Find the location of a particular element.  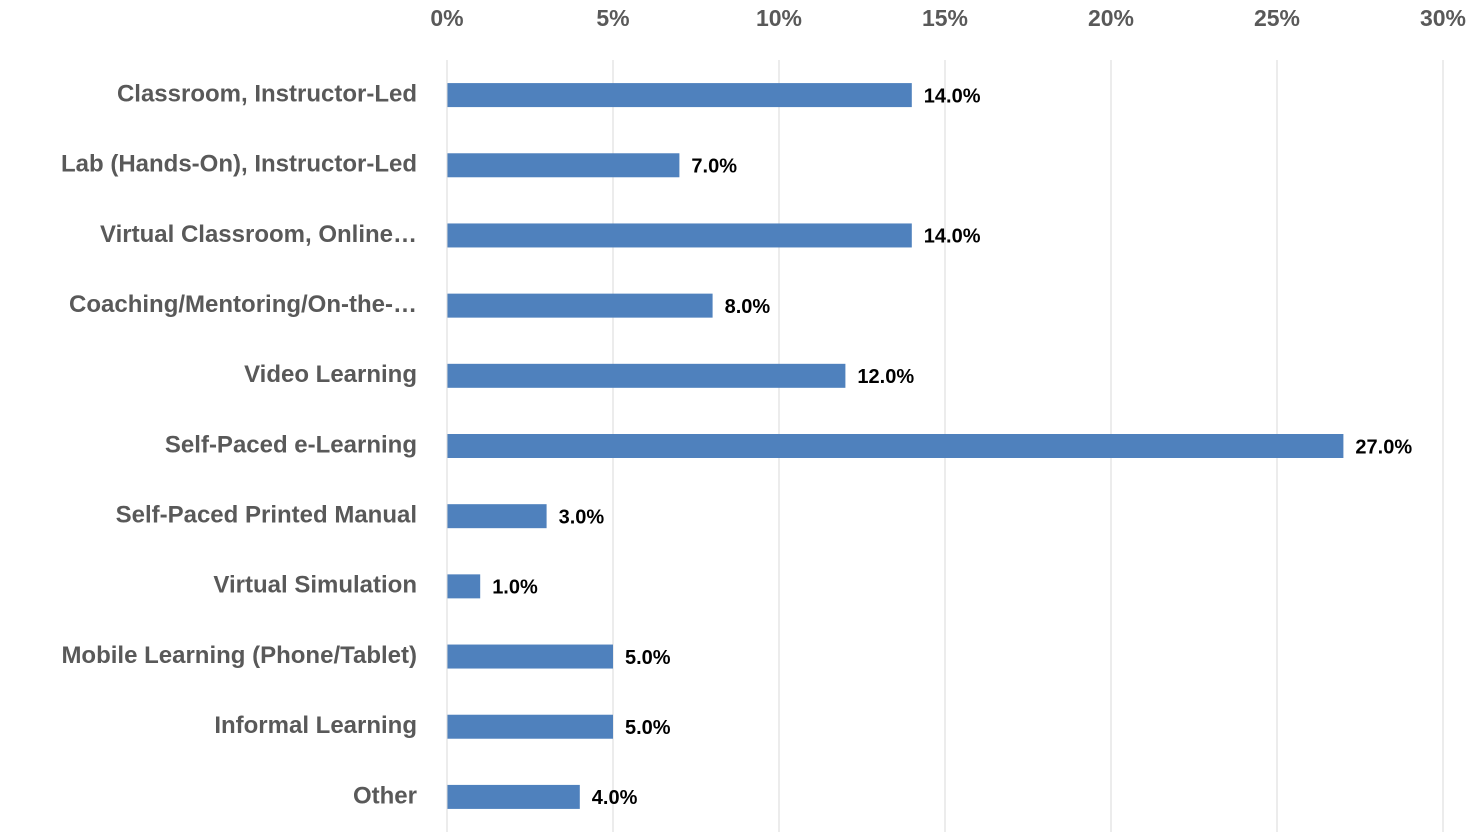

category-label: Classroom, Instructor-Led is located at coordinates (267, 93).